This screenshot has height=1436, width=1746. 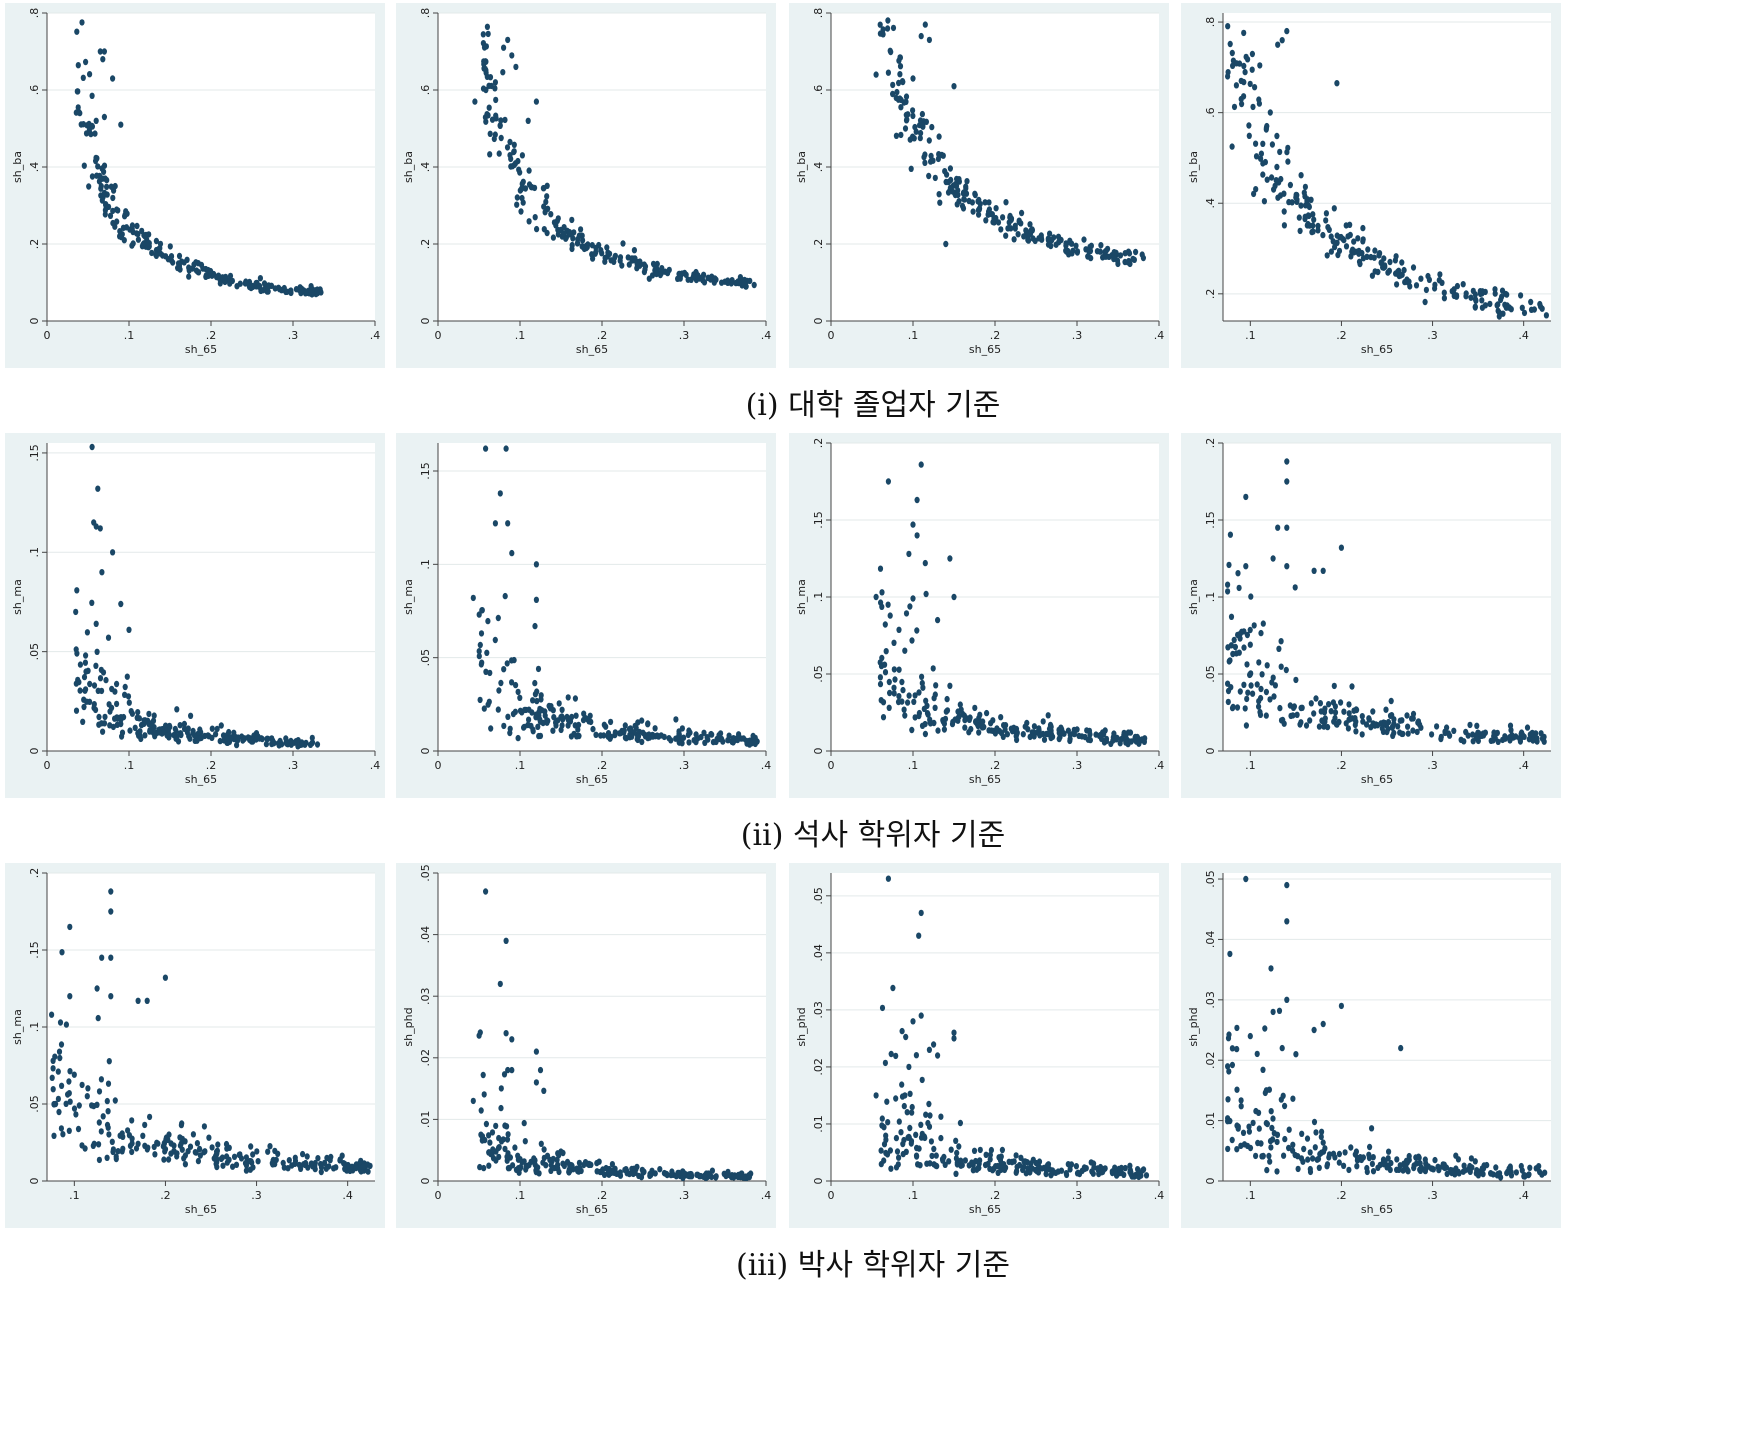 I want to click on y-tick-label: .05, so click(x=1210, y=879).